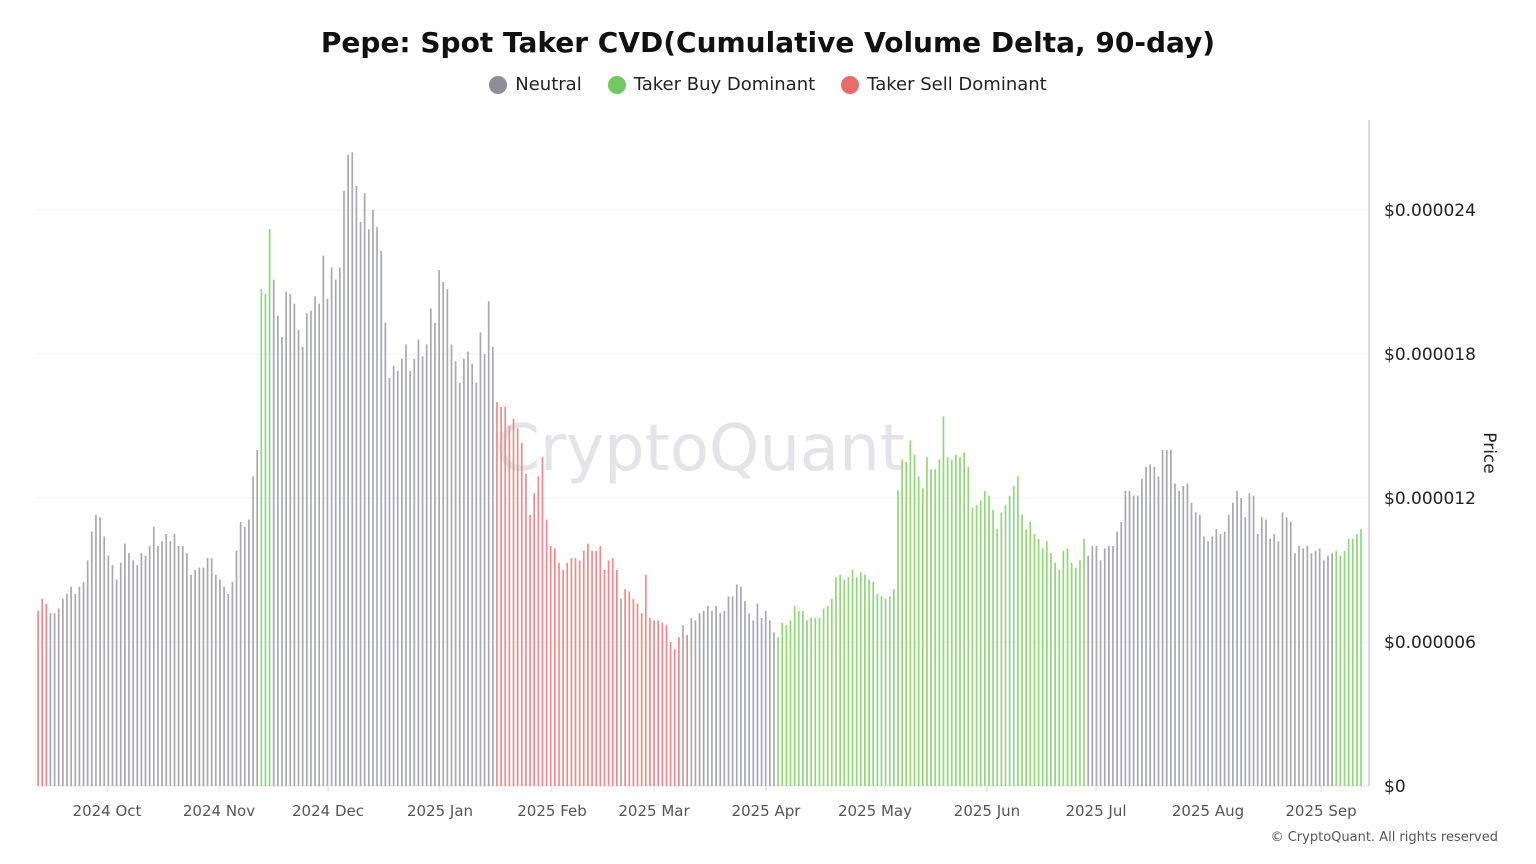 This screenshot has width=1536, height=864. What do you see at coordinates (1395, 787) in the screenshot?
I see `y-tick-label: $0` at bounding box center [1395, 787].